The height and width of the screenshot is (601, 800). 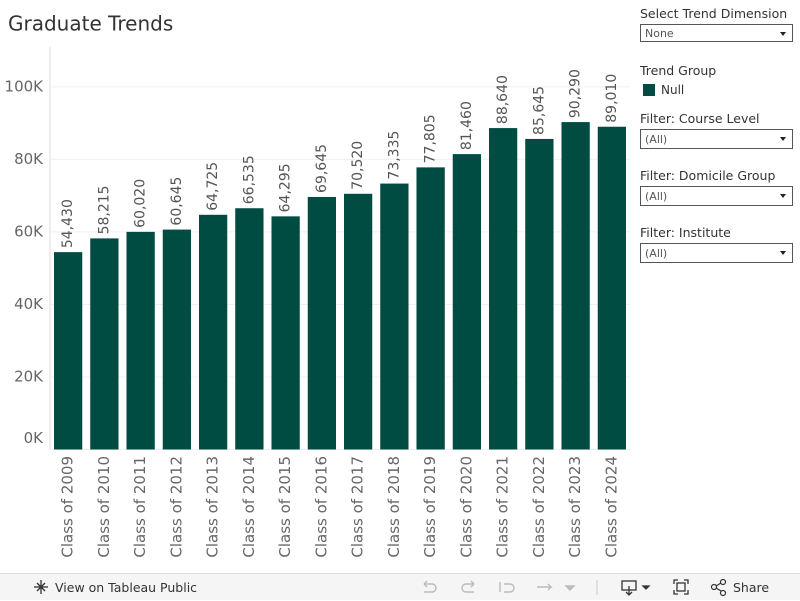 What do you see at coordinates (575, 507) in the screenshot?
I see `x-tick-label: Class of 2023` at bounding box center [575, 507].